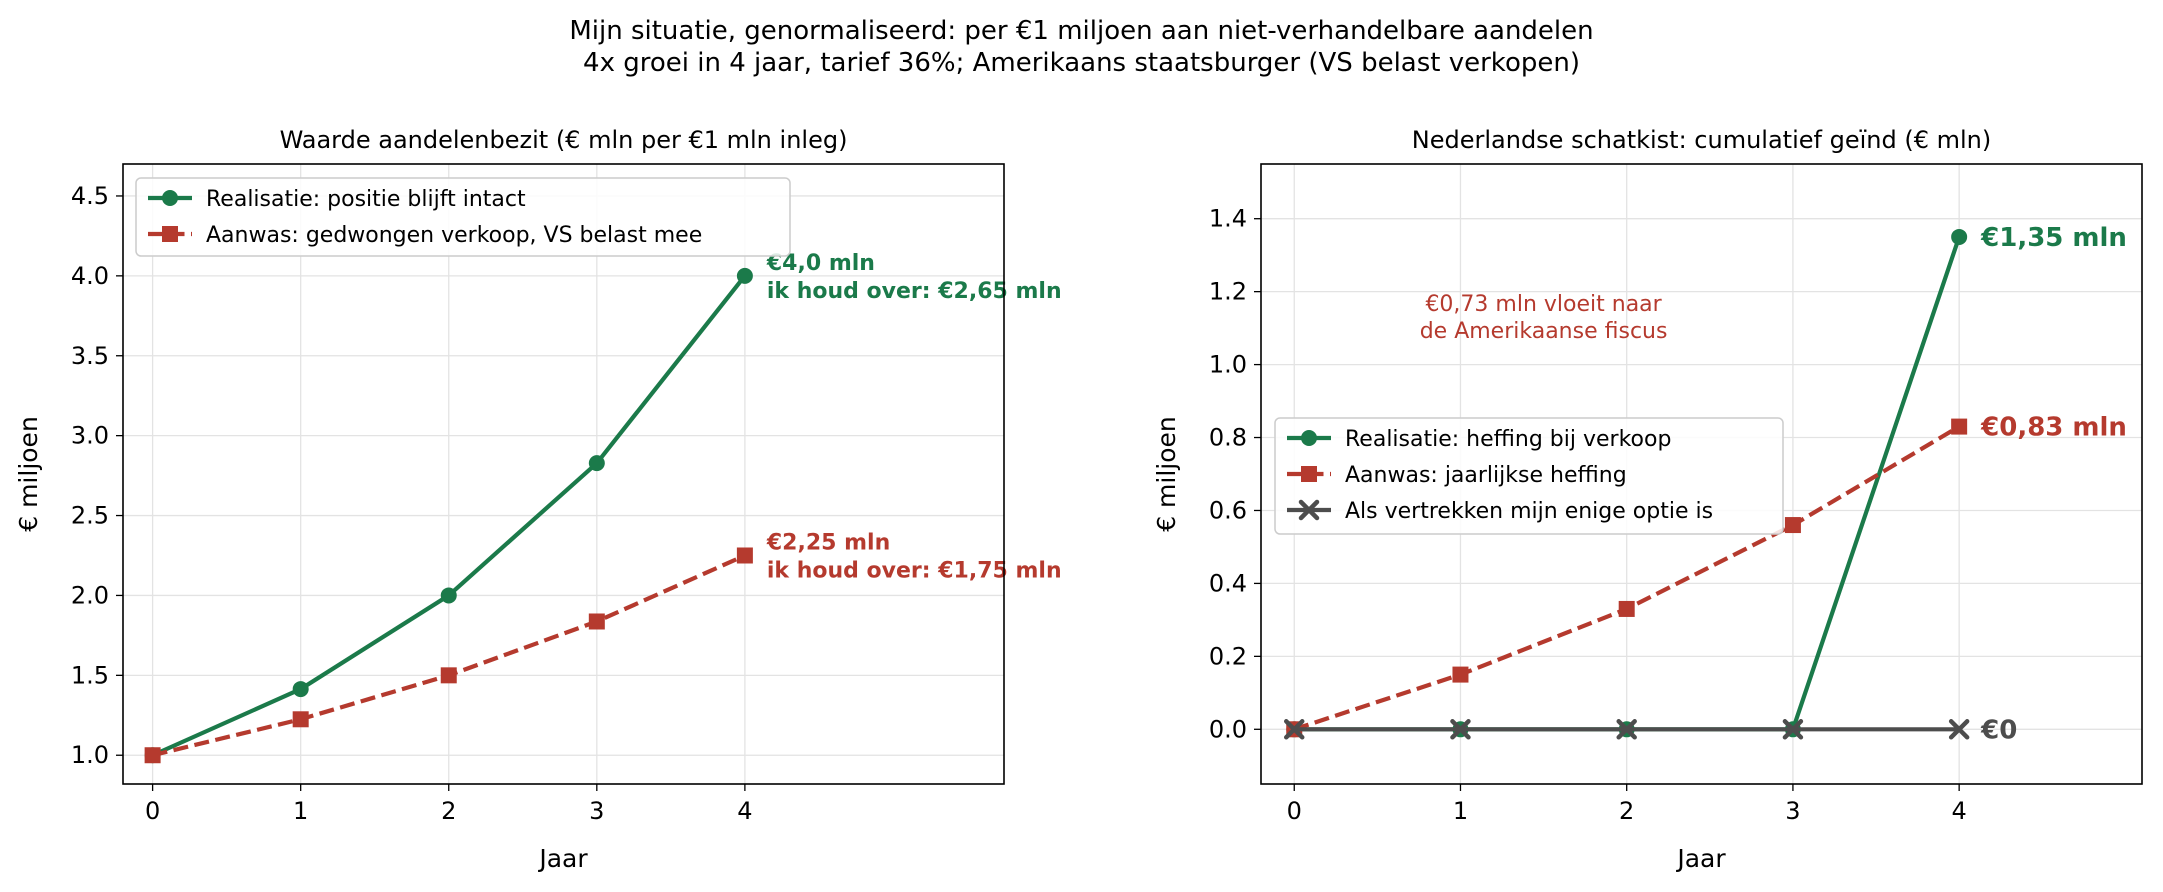 This screenshot has height=892, width=2163. What do you see at coordinates (1486, 475) in the screenshot?
I see `legend-label: Aanwas: jaarlijkse heffing` at bounding box center [1486, 475].